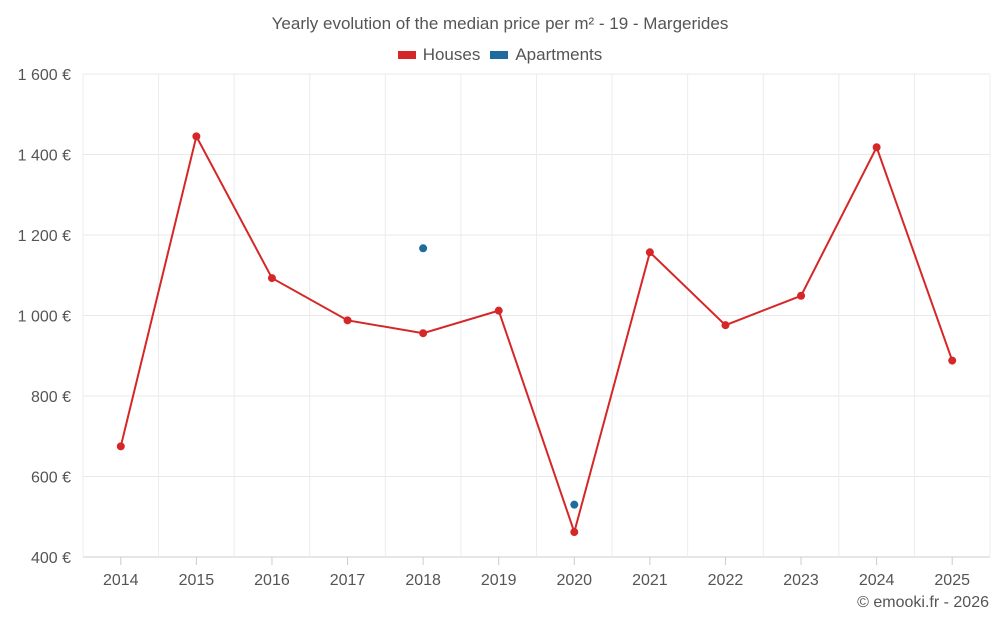 This screenshot has height=625, width=1000. Describe the element at coordinates (423, 580) in the screenshot. I see `x-tick-label: 2018` at that location.